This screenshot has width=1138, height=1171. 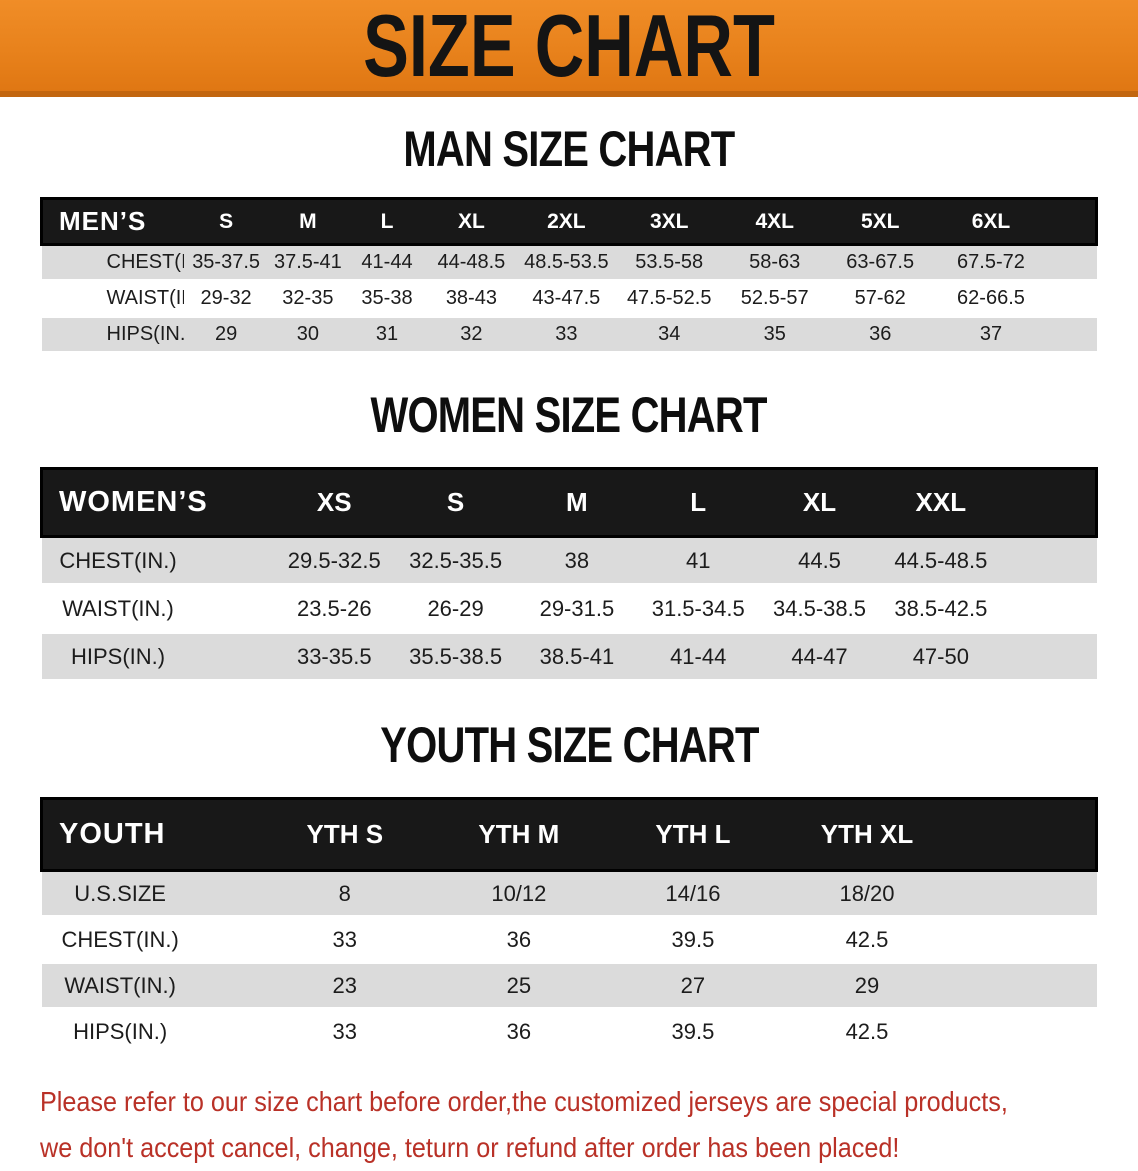 I want to click on measure-cell: 41-44, so click(x=387, y=262).